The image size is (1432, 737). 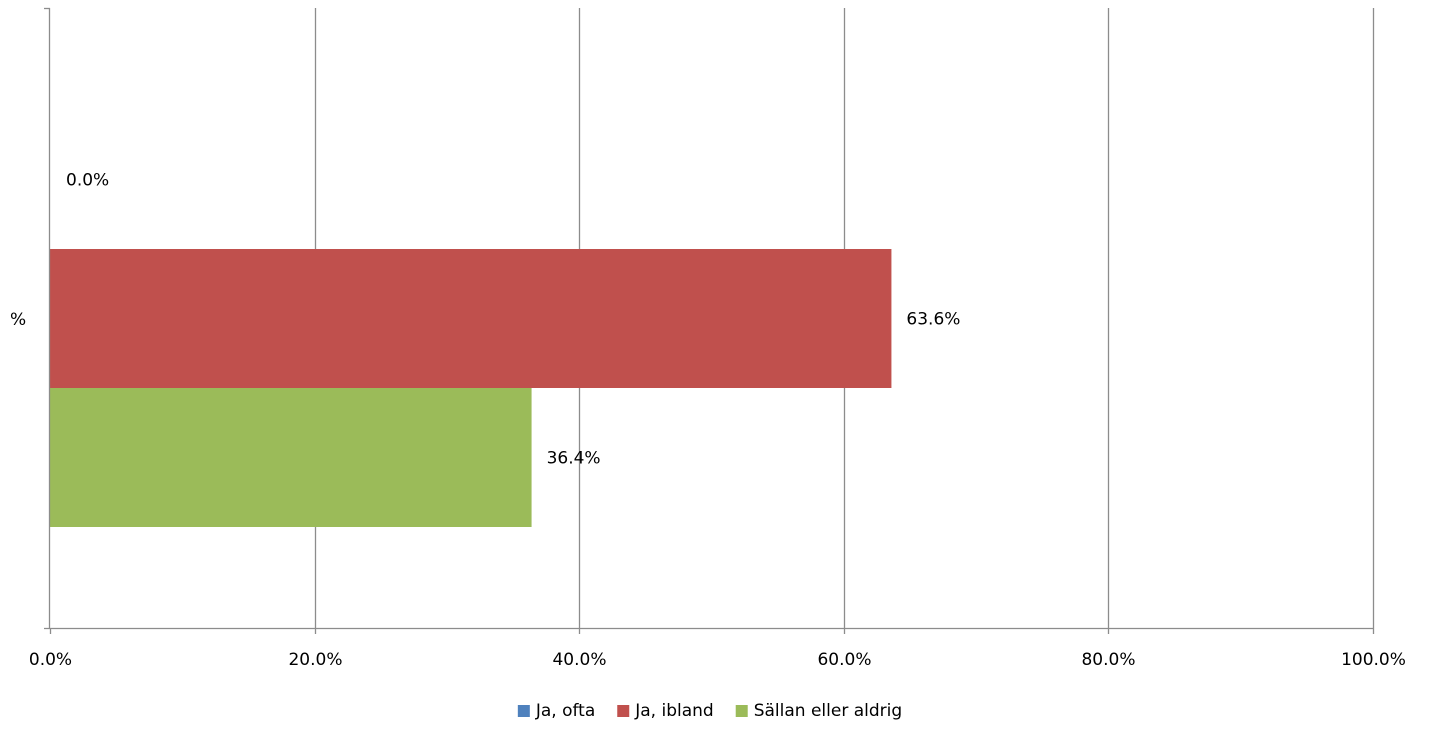 I want to click on y-category-label: %, so click(x=18, y=320).